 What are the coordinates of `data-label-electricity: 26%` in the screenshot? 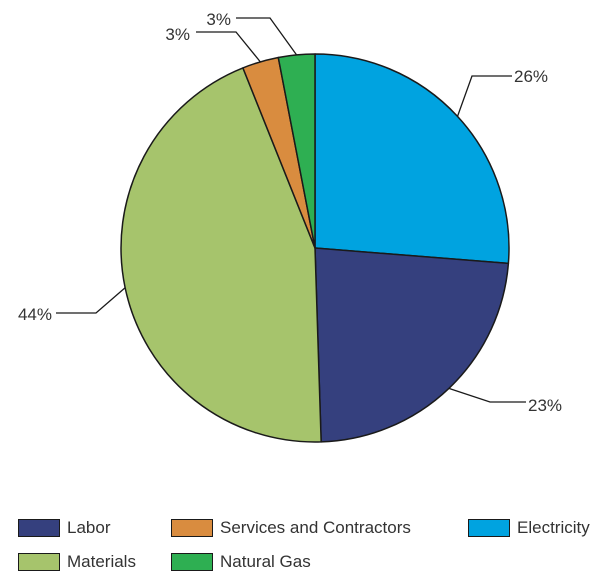 It's located at (531, 76).